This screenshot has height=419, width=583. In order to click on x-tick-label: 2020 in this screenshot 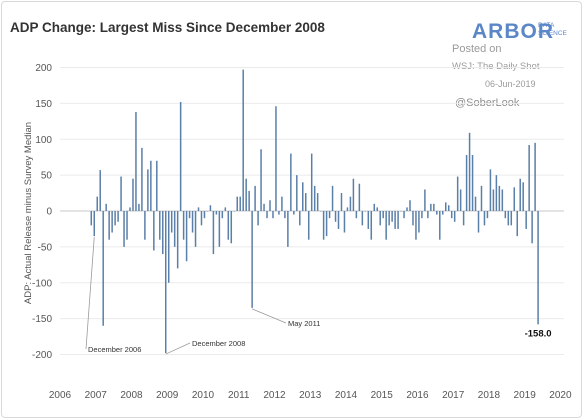, I will do `click(560, 395)`.